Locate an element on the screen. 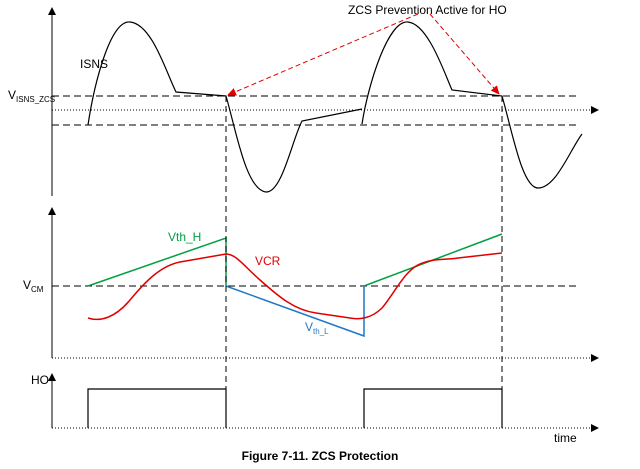 This screenshot has height=469, width=640. zcs-annotation-arrow-left is located at coordinates (323, 54).